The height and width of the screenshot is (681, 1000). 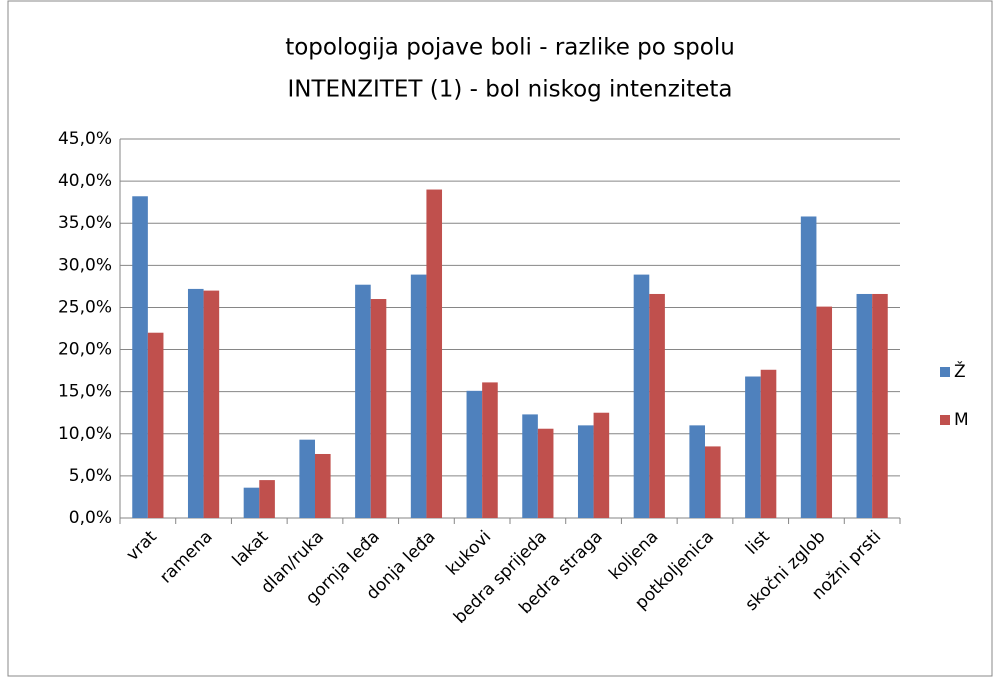 I want to click on y-tick-label: 30,0%, so click(x=85, y=265).